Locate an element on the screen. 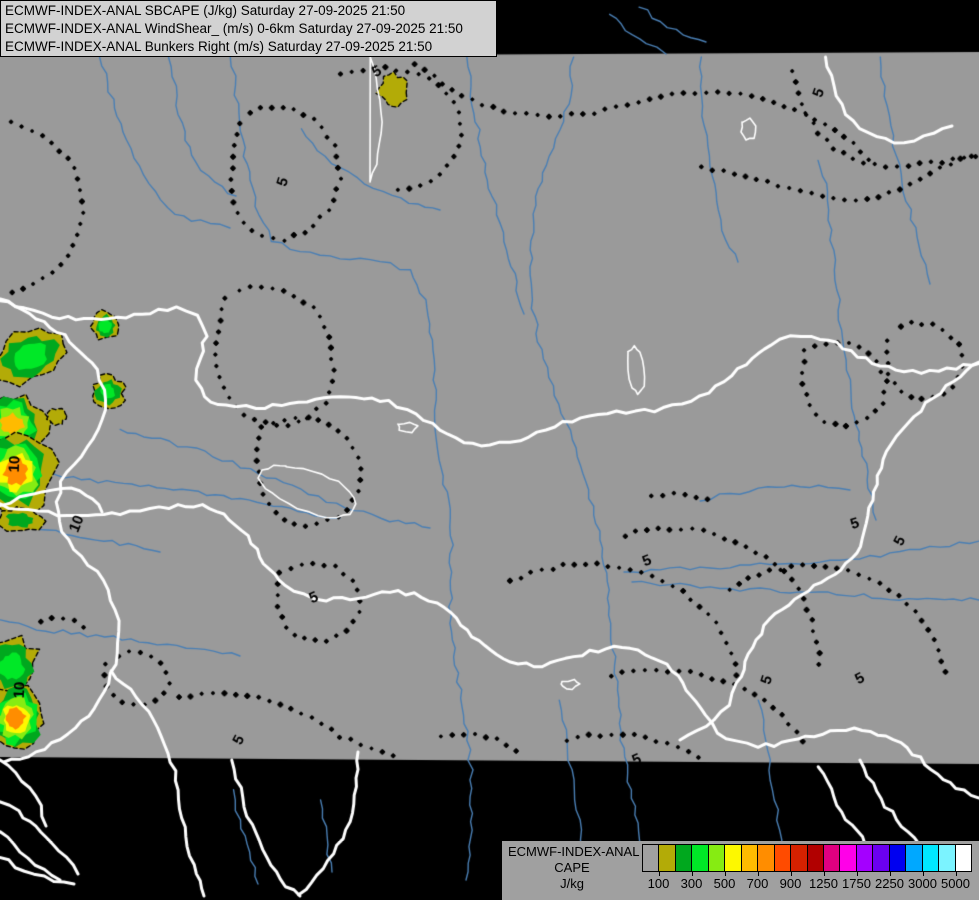 This screenshot has height=900, width=979. colorbar-tick-label-6: 1750 is located at coordinates (856, 883).